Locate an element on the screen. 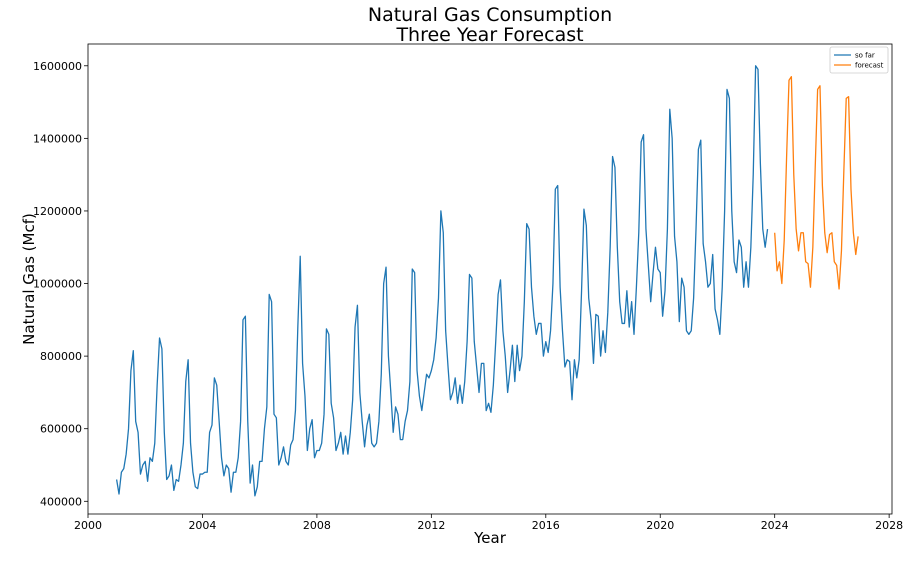  x-tick-label-2004: 2004 is located at coordinates (202, 525).